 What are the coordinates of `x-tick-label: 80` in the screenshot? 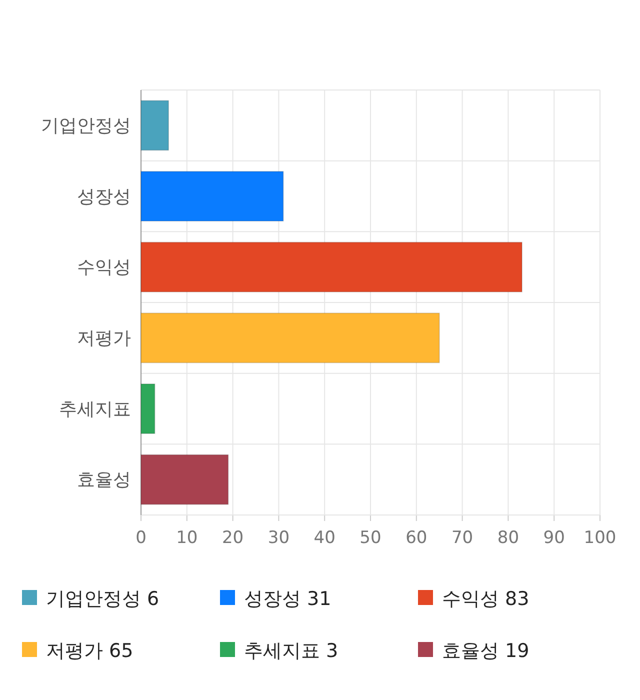 It's located at (508, 538).